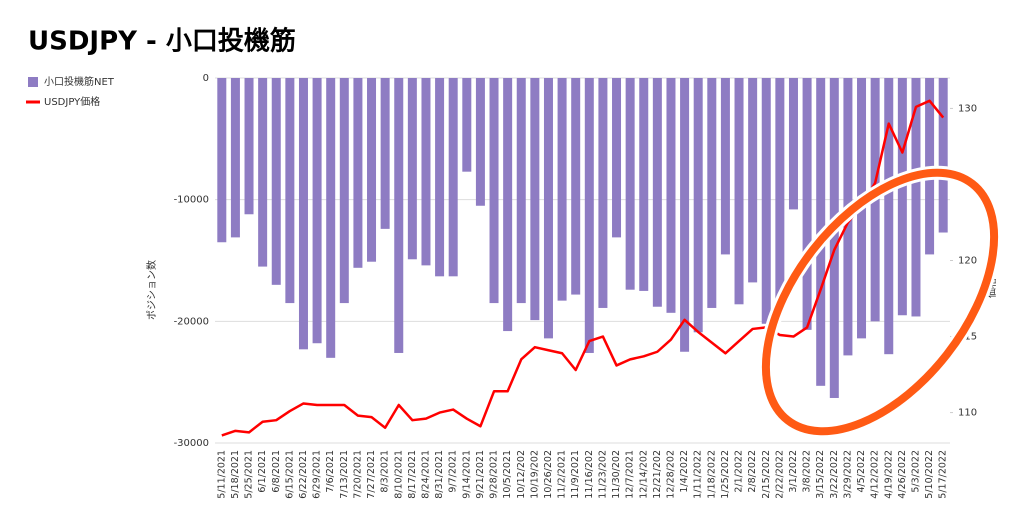  Describe the element at coordinates (317, 474) in the screenshot. I see `x-tick-label: 6/29/2021` at that location.